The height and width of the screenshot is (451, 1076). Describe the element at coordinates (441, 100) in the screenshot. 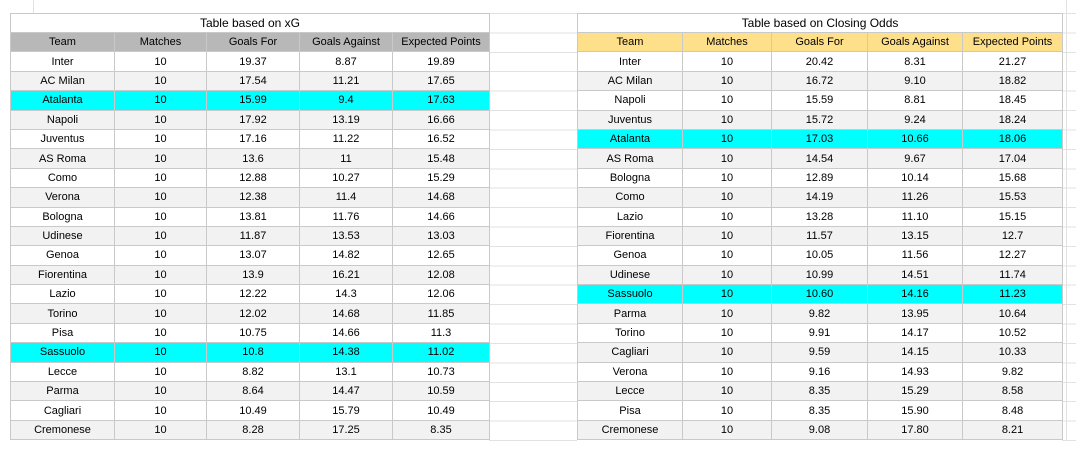

I see `expected-points-cell: 17.63` at that location.